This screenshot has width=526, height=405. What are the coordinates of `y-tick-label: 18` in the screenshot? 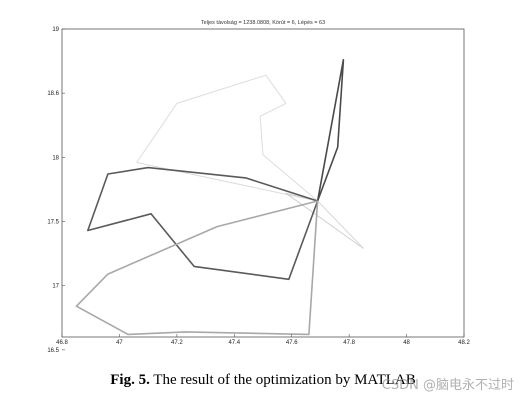 It's located at (55, 158).